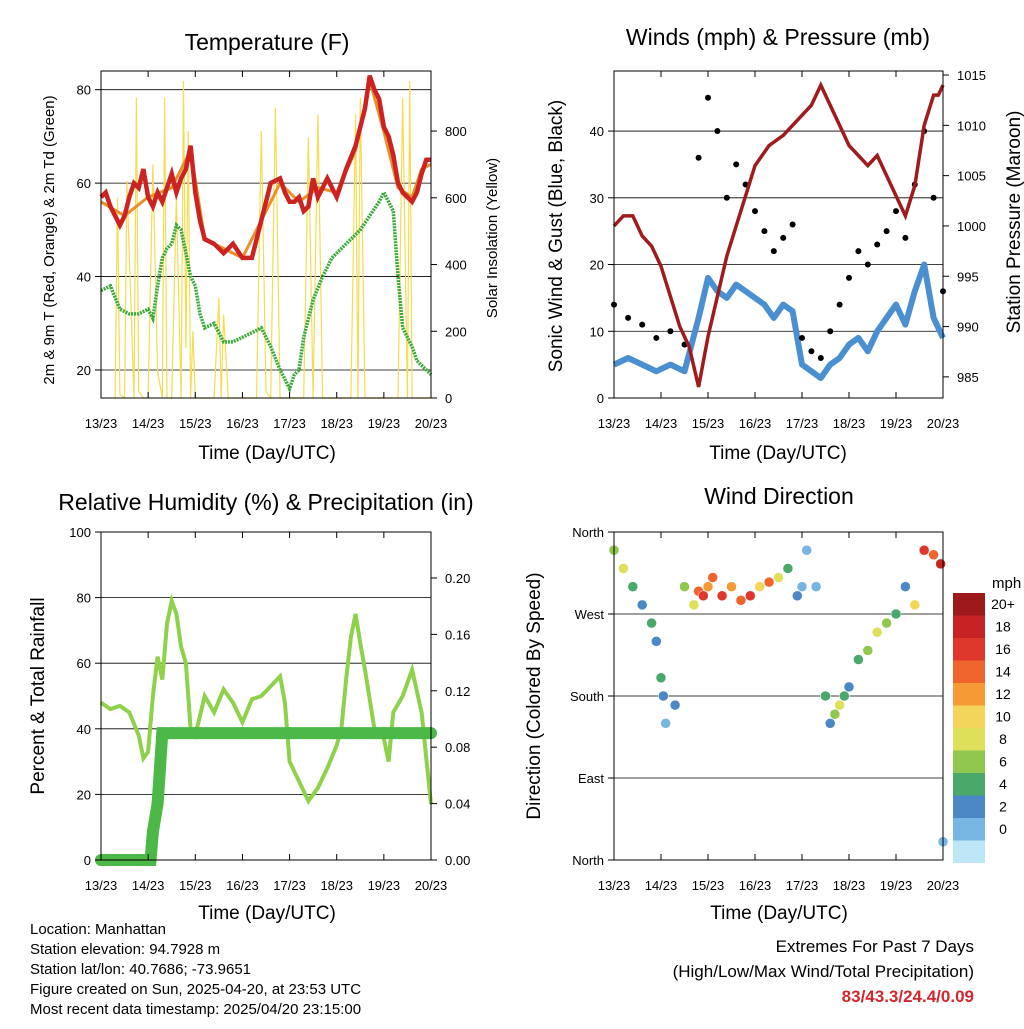  I want to click on y2-tick-label: 0.20, so click(457, 578).